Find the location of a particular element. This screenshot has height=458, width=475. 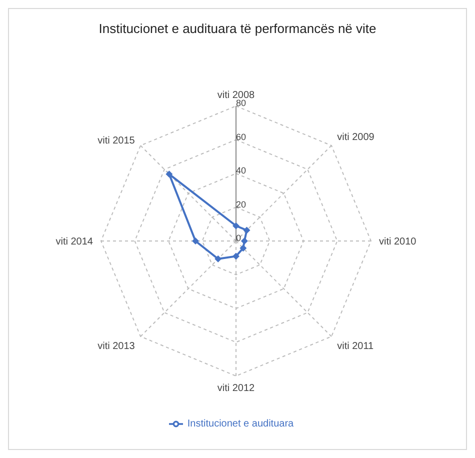

spoke-label: viti 2011 is located at coordinates (355, 346).